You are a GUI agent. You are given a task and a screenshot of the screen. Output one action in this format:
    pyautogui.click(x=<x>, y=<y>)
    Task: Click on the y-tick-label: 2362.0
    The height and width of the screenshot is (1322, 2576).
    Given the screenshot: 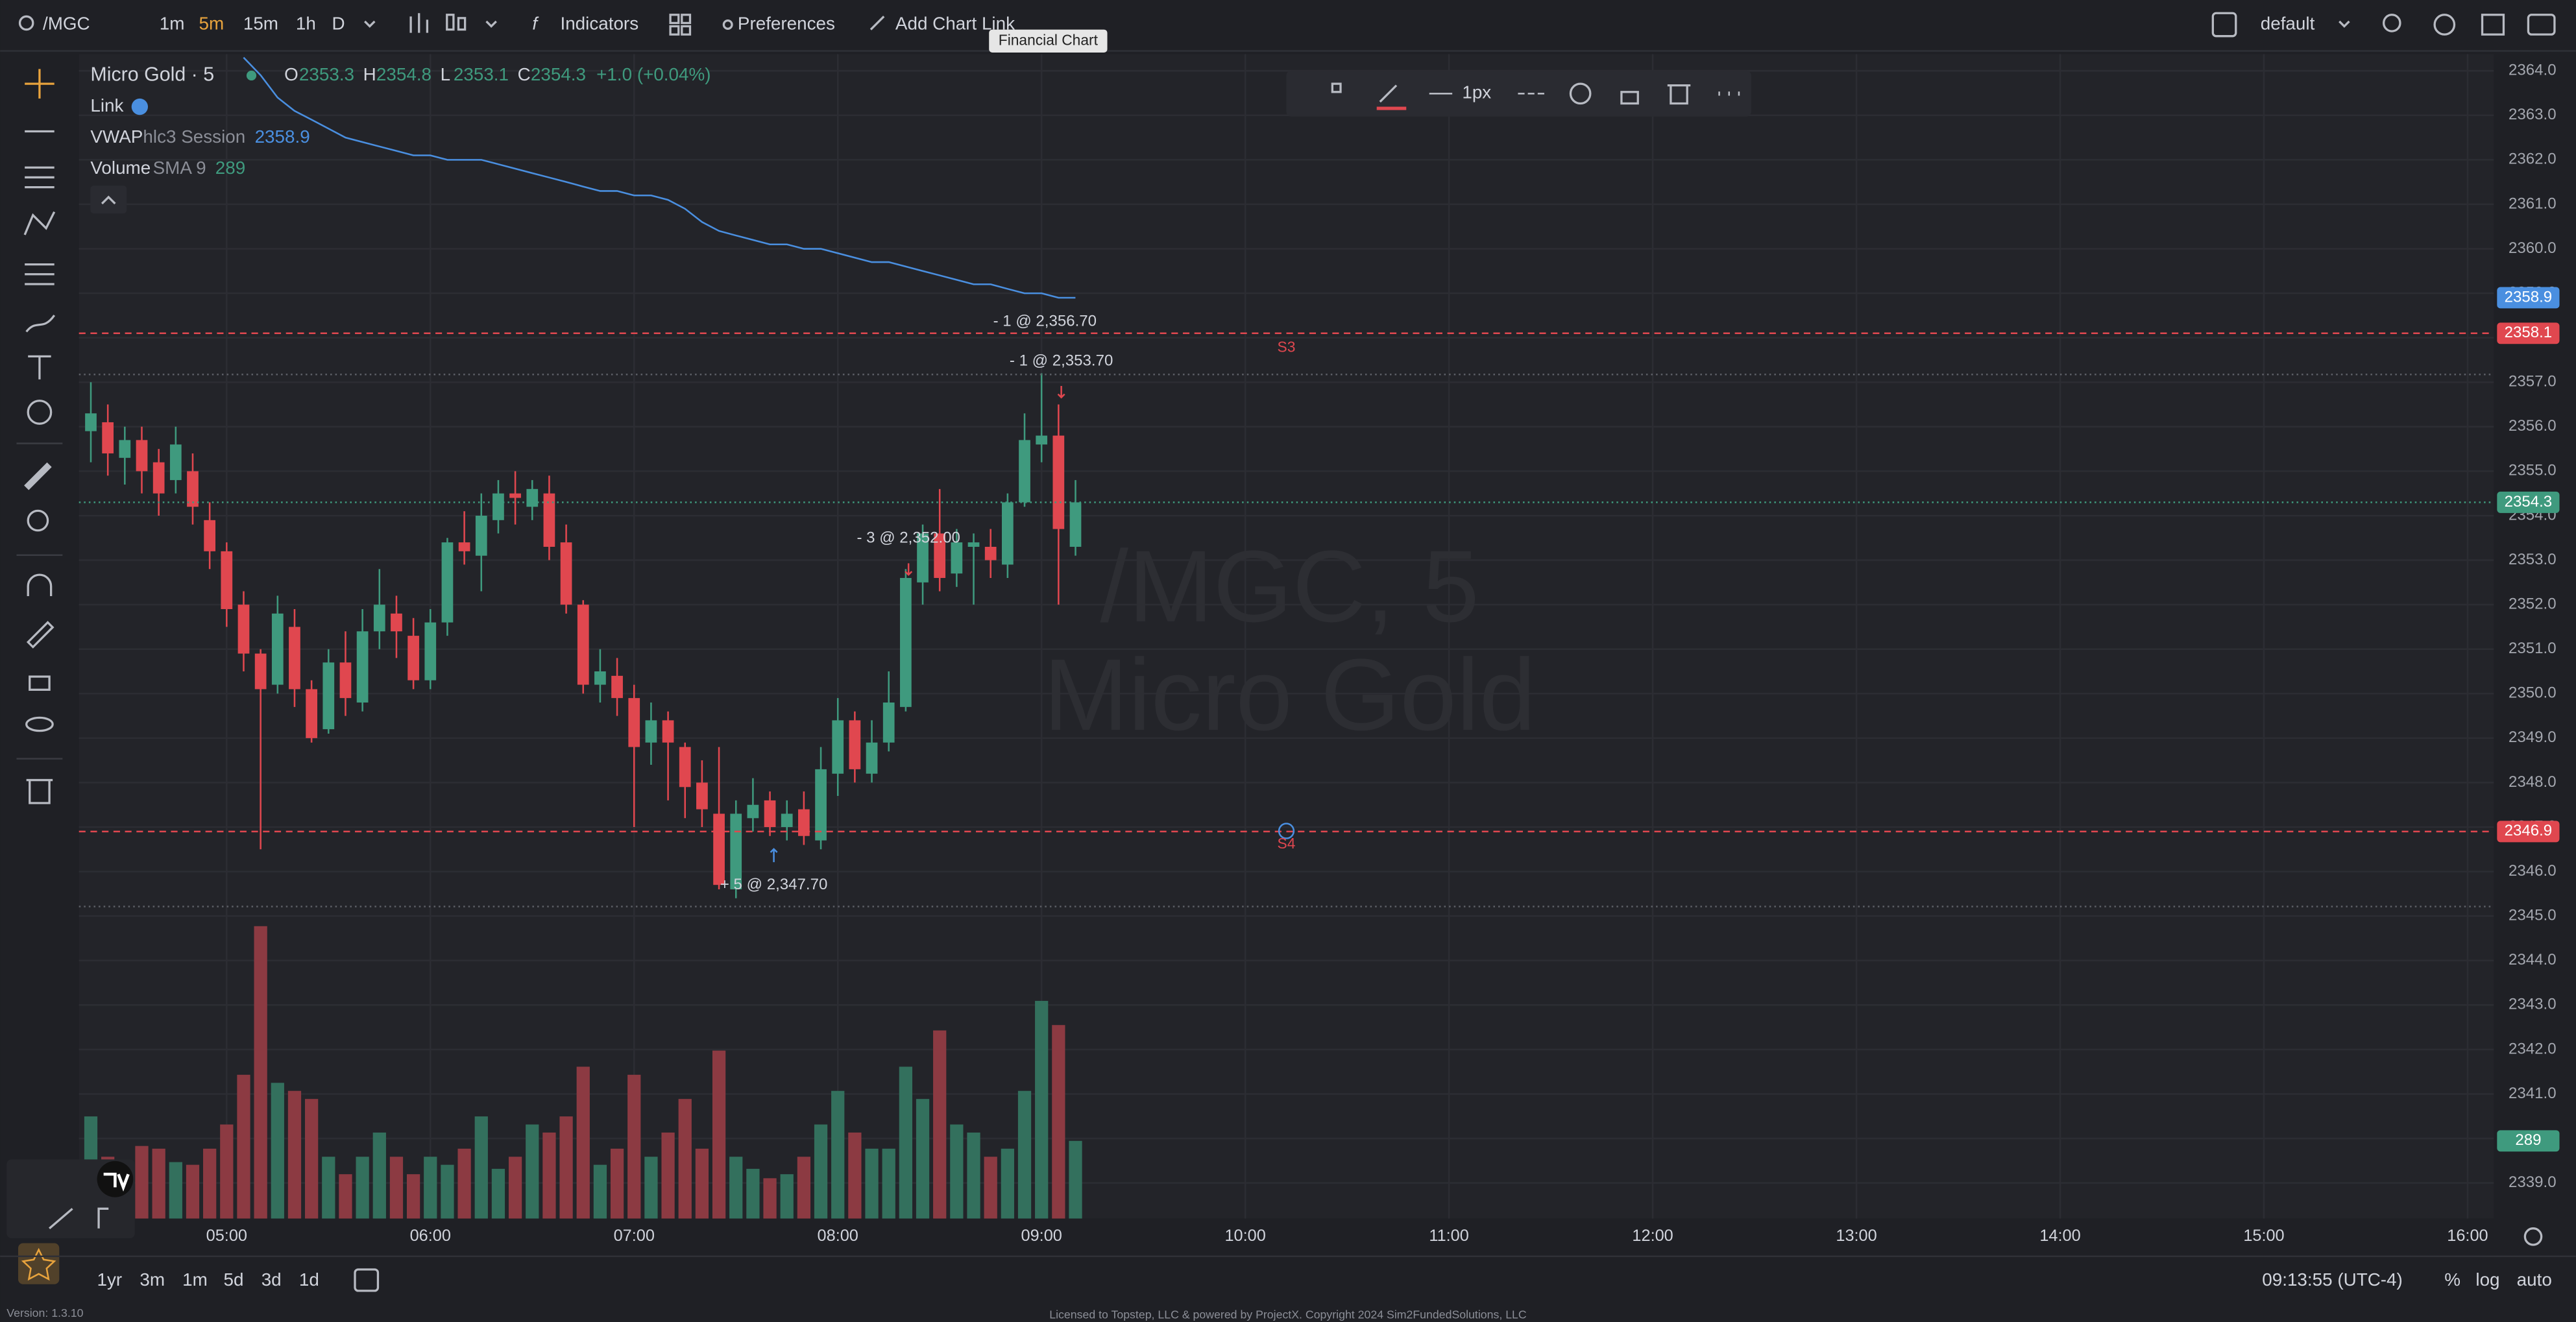 What is the action you would take?
    pyautogui.click(x=2533, y=159)
    